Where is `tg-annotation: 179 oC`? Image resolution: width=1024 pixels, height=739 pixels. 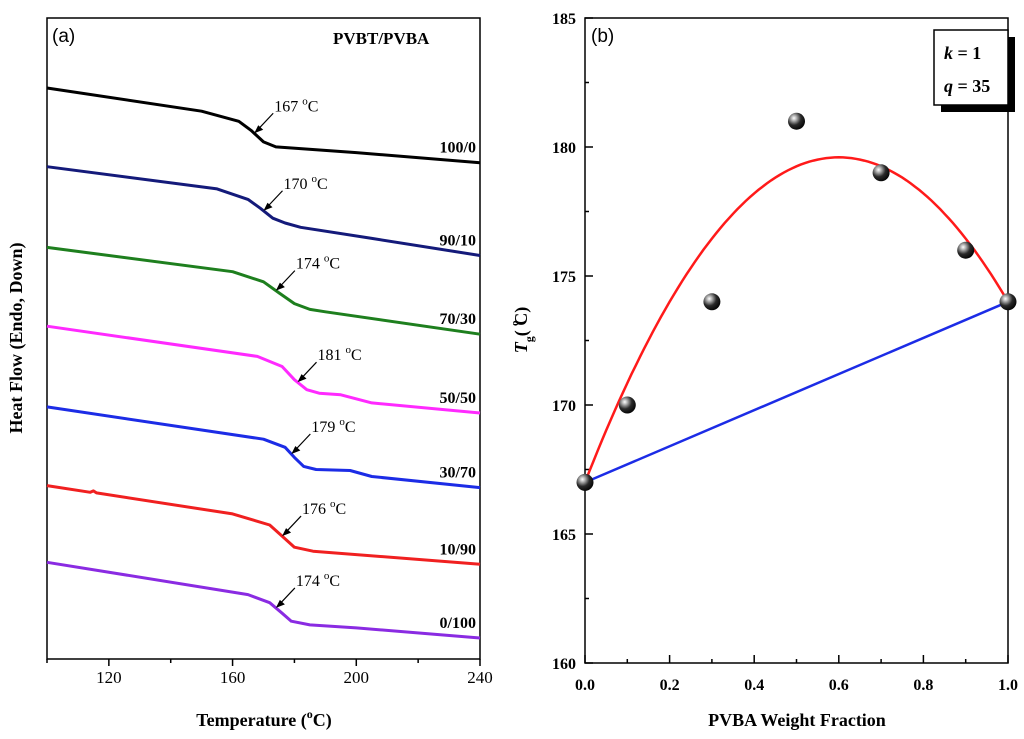
tg-annotation: 179 oC is located at coordinates (333, 426).